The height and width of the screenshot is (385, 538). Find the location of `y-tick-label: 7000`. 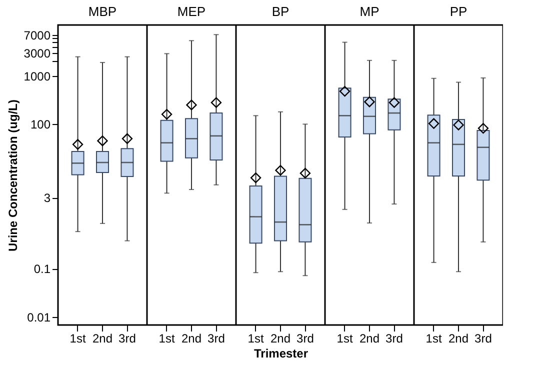

y-tick-label: 7000 is located at coordinates (37, 35).